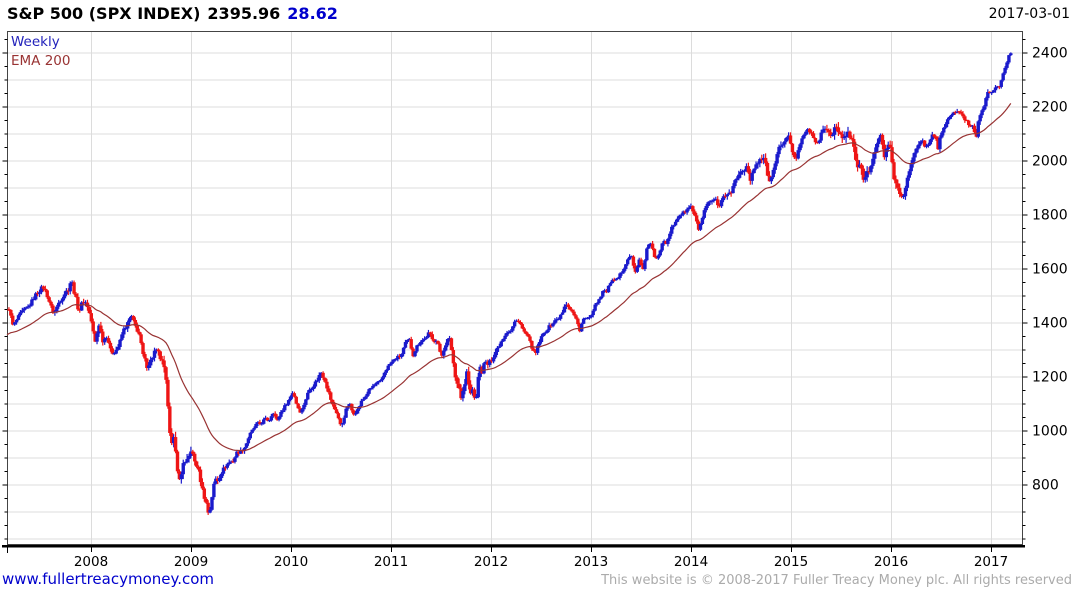 The height and width of the screenshot is (600, 1075). What do you see at coordinates (1050, 54) in the screenshot?
I see `y-axis-label: 2400` at bounding box center [1050, 54].